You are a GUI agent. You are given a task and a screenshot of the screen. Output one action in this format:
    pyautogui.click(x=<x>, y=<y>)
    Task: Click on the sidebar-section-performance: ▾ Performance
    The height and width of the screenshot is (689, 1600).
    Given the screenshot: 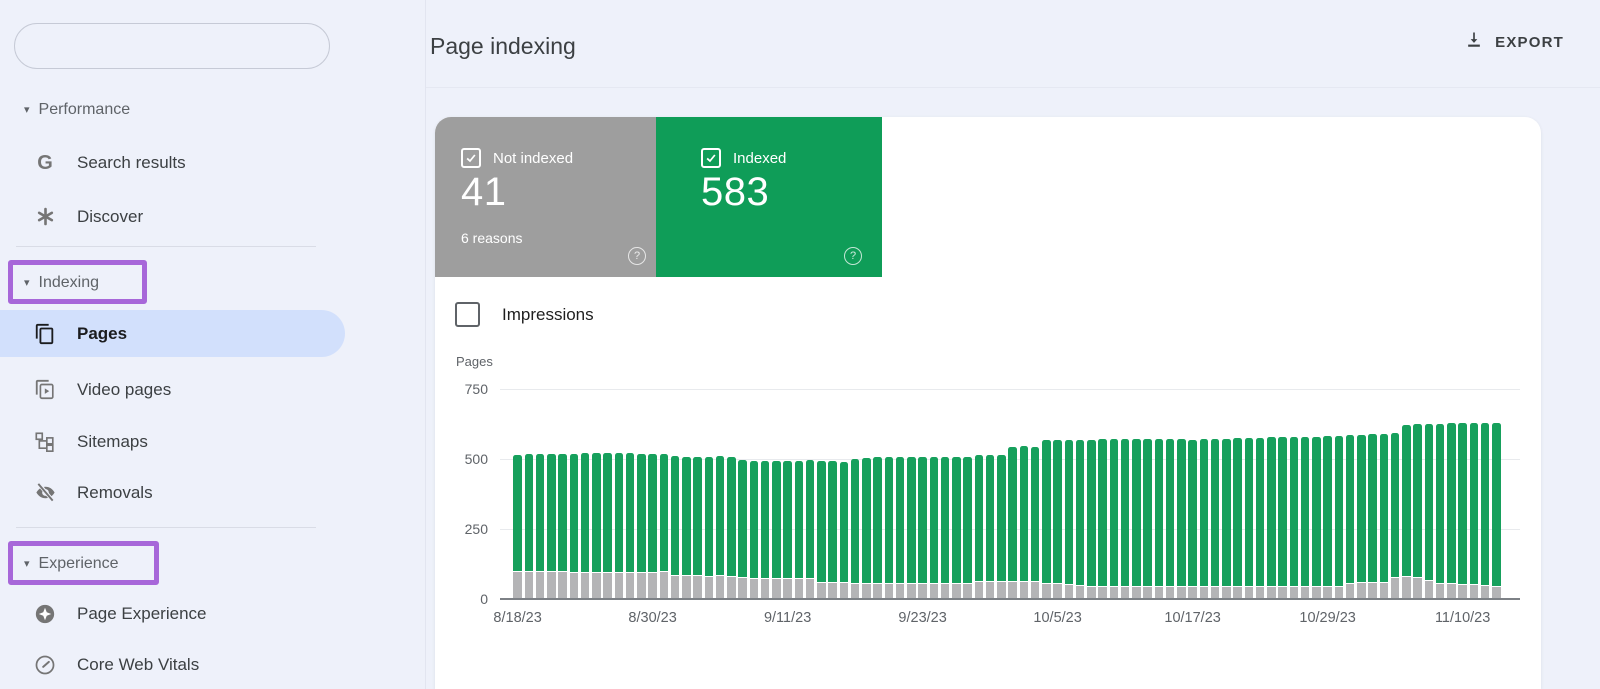 What is the action you would take?
    pyautogui.click(x=77, y=110)
    